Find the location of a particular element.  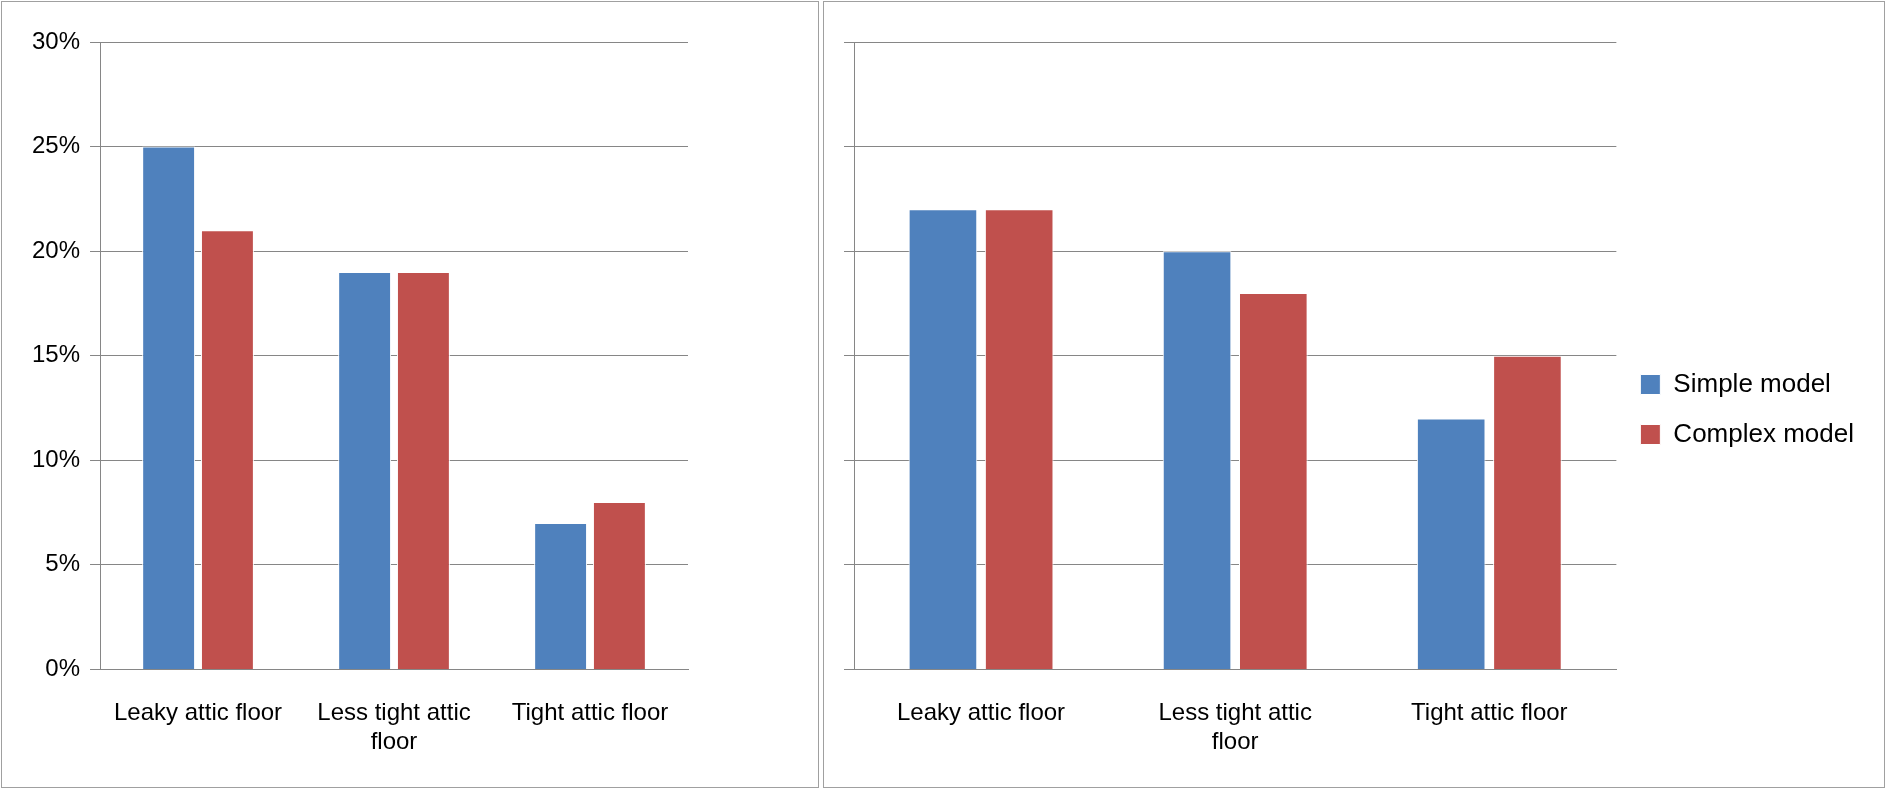

legend-label: Complex model is located at coordinates (1764, 432).